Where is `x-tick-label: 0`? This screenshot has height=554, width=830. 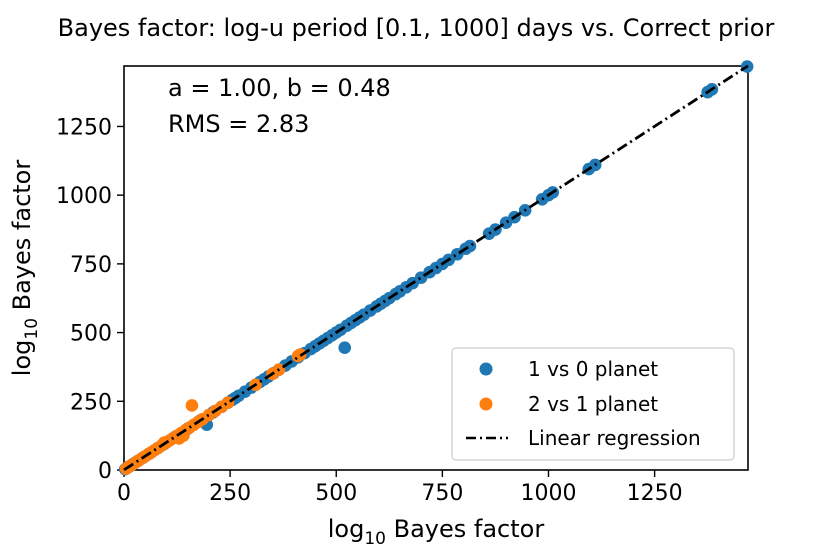 x-tick-label: 0 is located at coordinates (124, 493).